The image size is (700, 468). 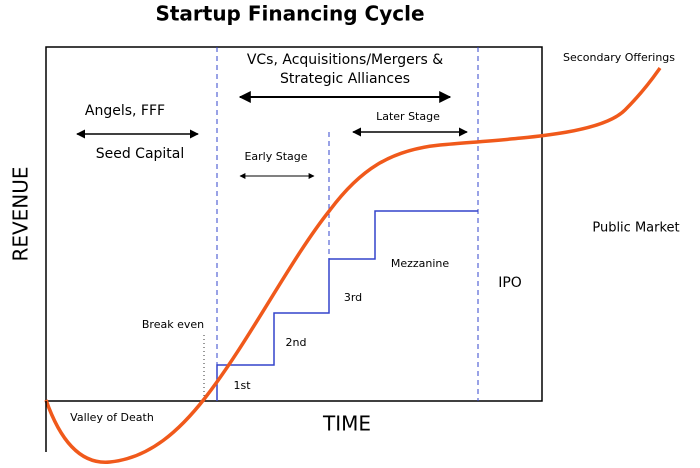 I want to click on label: Strategic Alliances, so click(x=345, y=79).